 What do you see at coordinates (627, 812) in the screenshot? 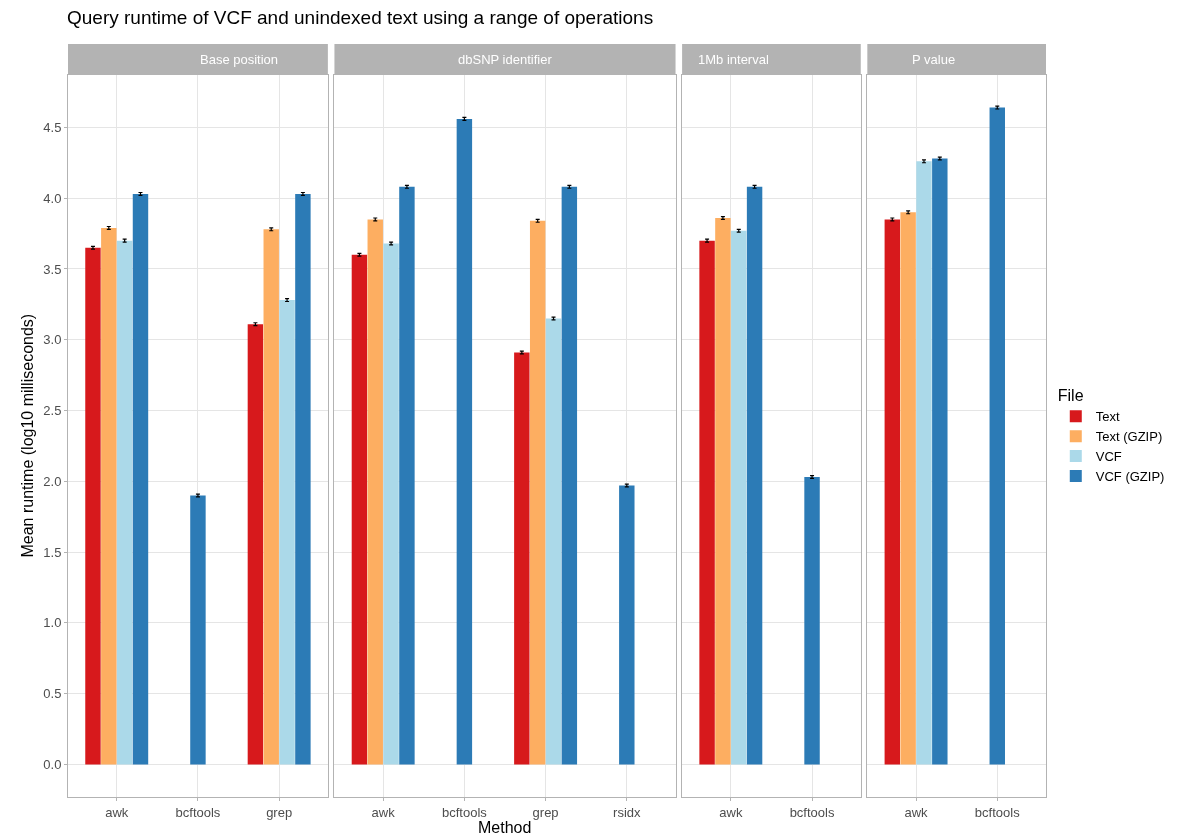
I see `x-tick-label: rsidx` at bounding box center [627, 812].